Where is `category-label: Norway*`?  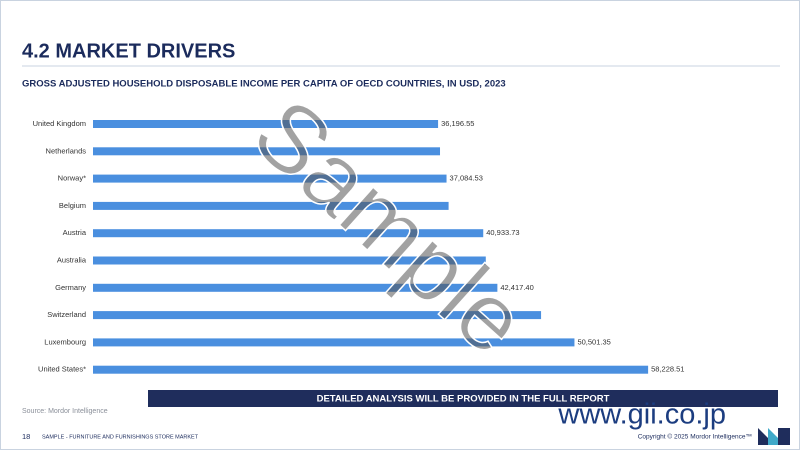 category-label: Norway* is located at coordinates (72, 178).